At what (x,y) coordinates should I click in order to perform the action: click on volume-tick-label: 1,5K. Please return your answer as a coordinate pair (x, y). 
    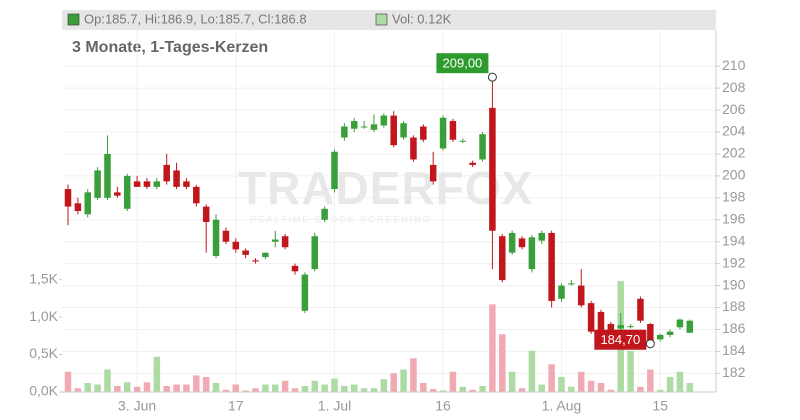
    Looking at the image, I should click on (43, 278).